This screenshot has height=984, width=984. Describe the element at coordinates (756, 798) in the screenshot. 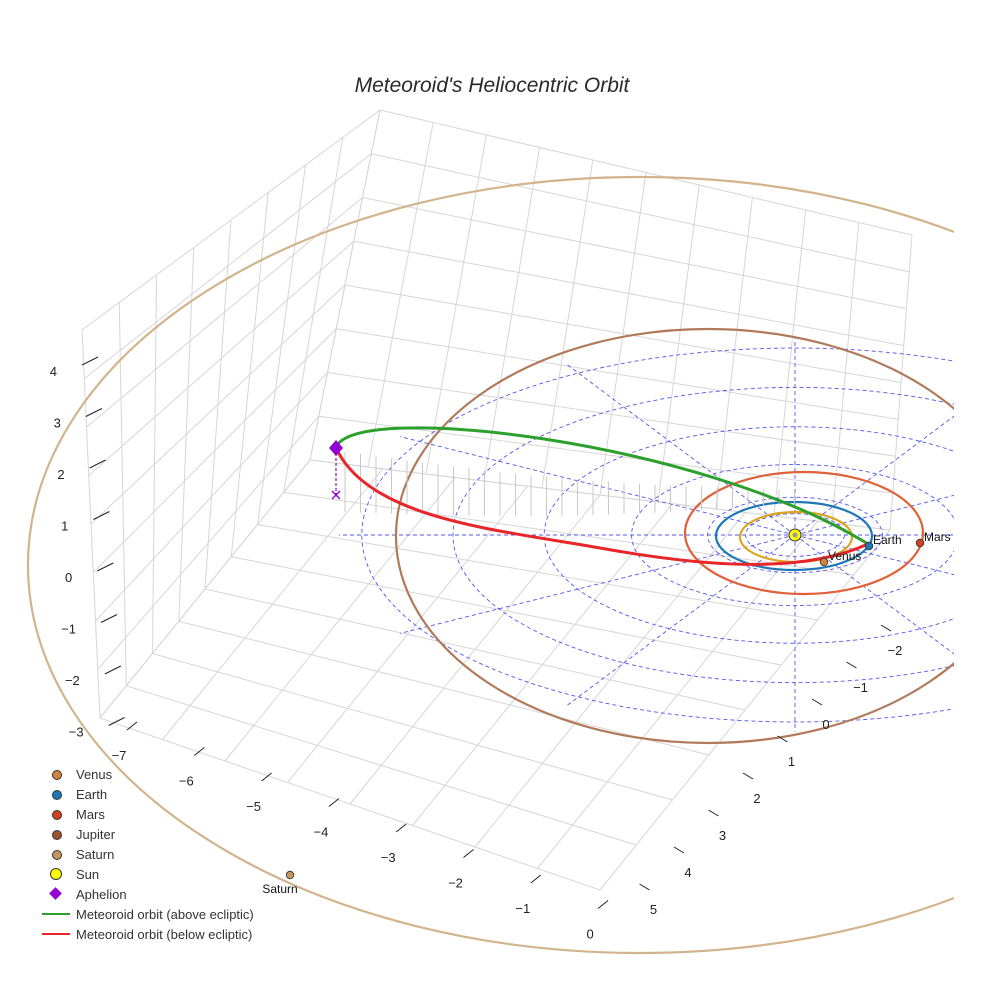

I see `y-tick-label: 2` at that location.